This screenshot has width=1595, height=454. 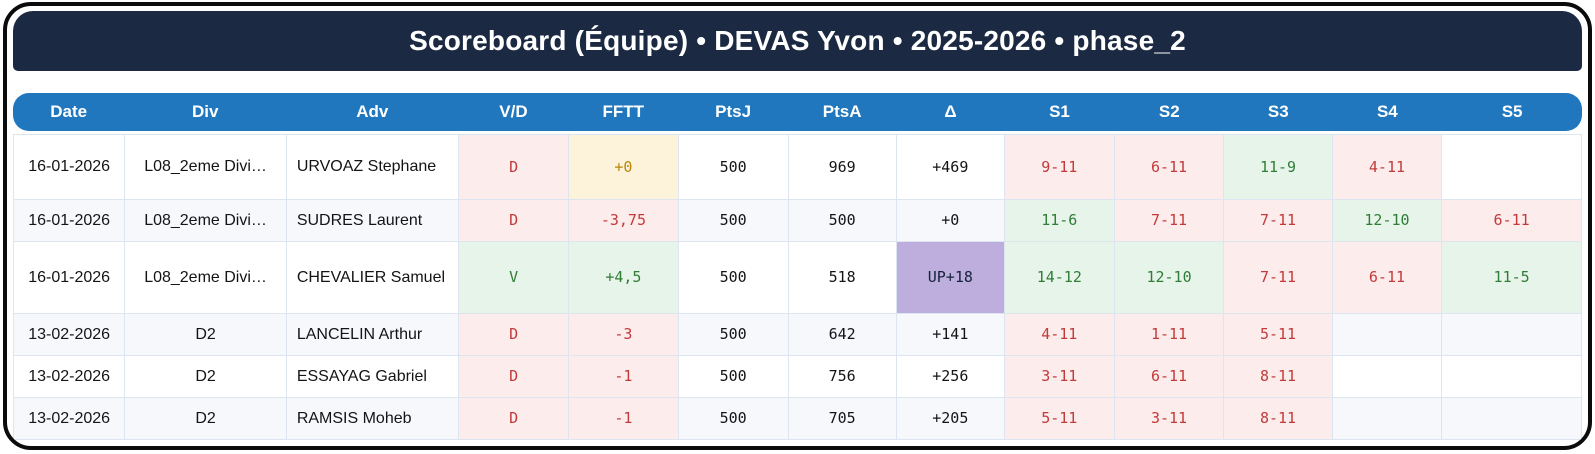 I want to click on cell-delta: UP+18, so click(x=950, y=278).